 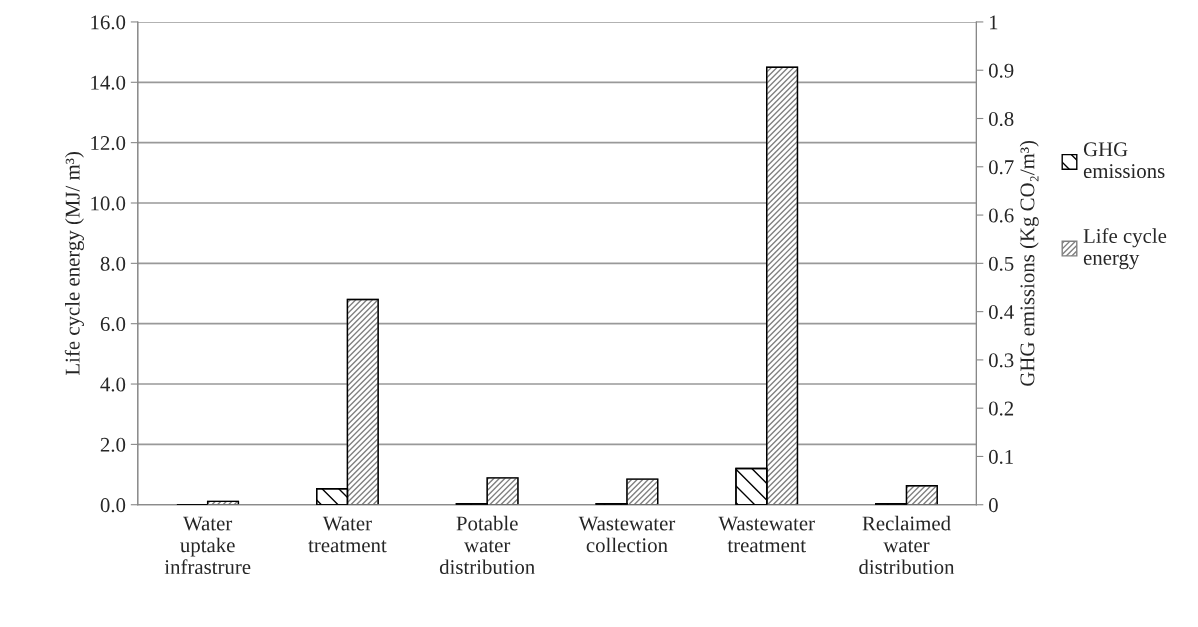 I want to click on y2-tick-label: 0.6, so click(x=1001, y=215).